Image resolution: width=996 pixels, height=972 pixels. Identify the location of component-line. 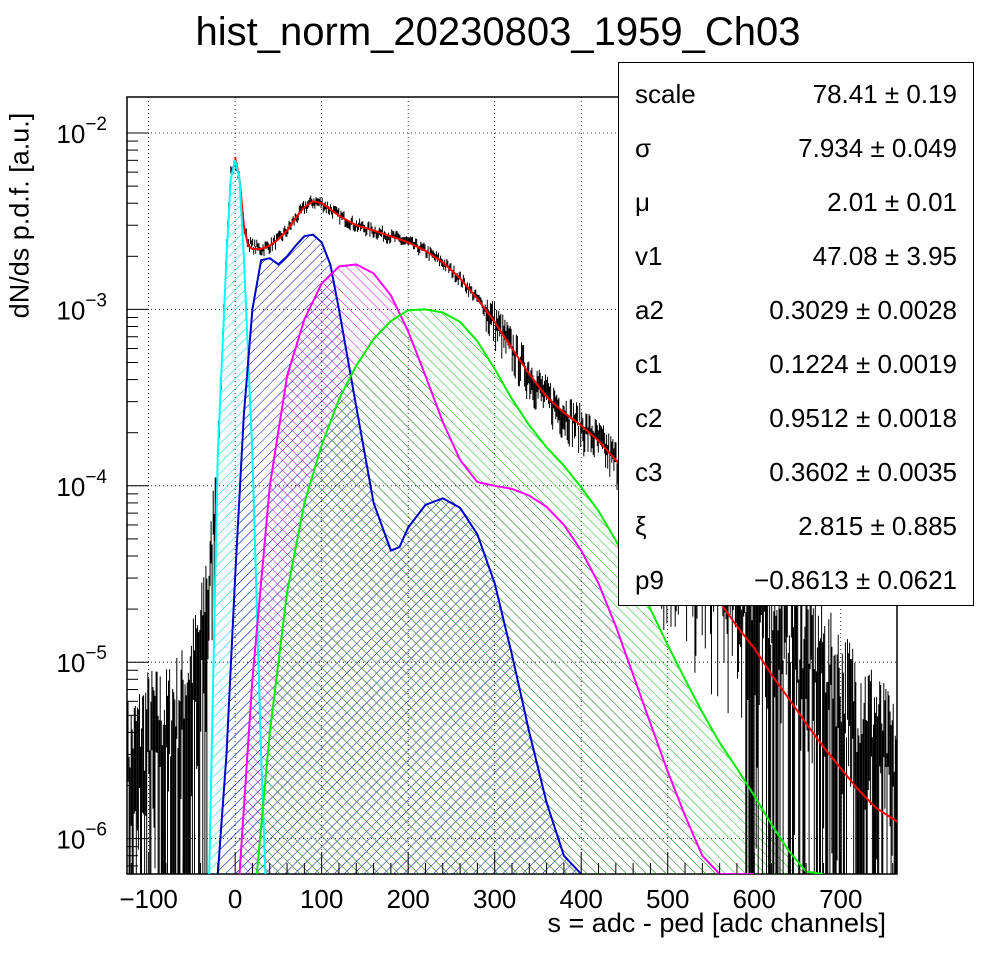
(237, 517).